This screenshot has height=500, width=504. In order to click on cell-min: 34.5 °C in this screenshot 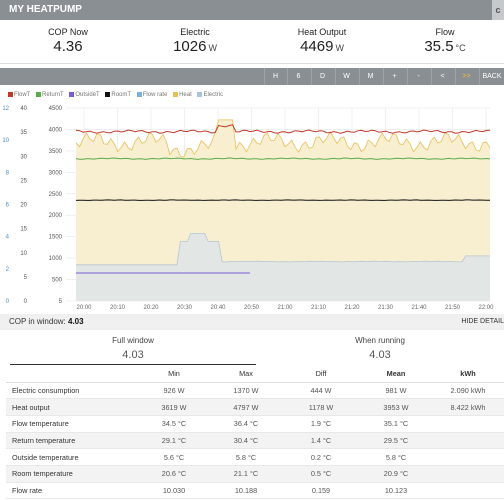, I will do `click(174, 424)`.